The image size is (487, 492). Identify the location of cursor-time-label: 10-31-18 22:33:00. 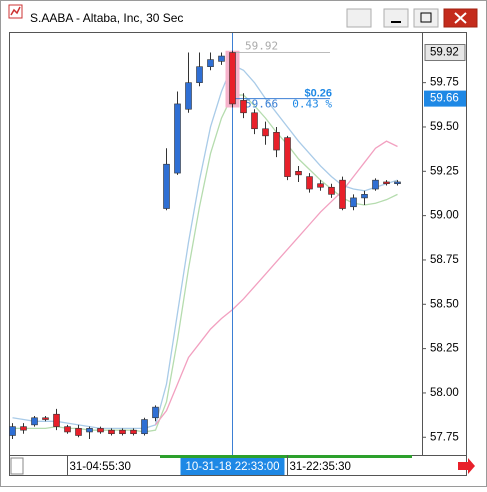
(233, 467).